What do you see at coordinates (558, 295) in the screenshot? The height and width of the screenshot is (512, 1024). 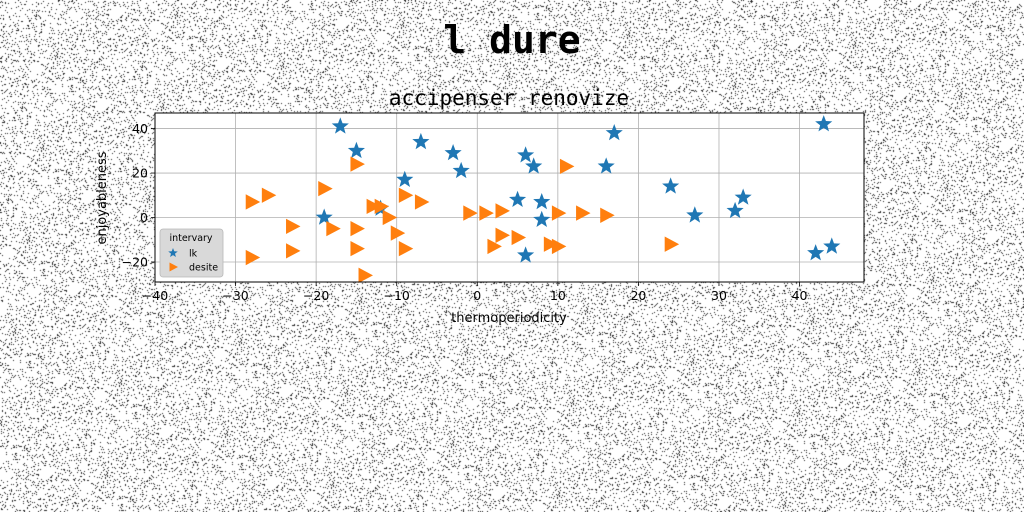 I see `x-tick-label: 10` at bounding box center [558, 295].